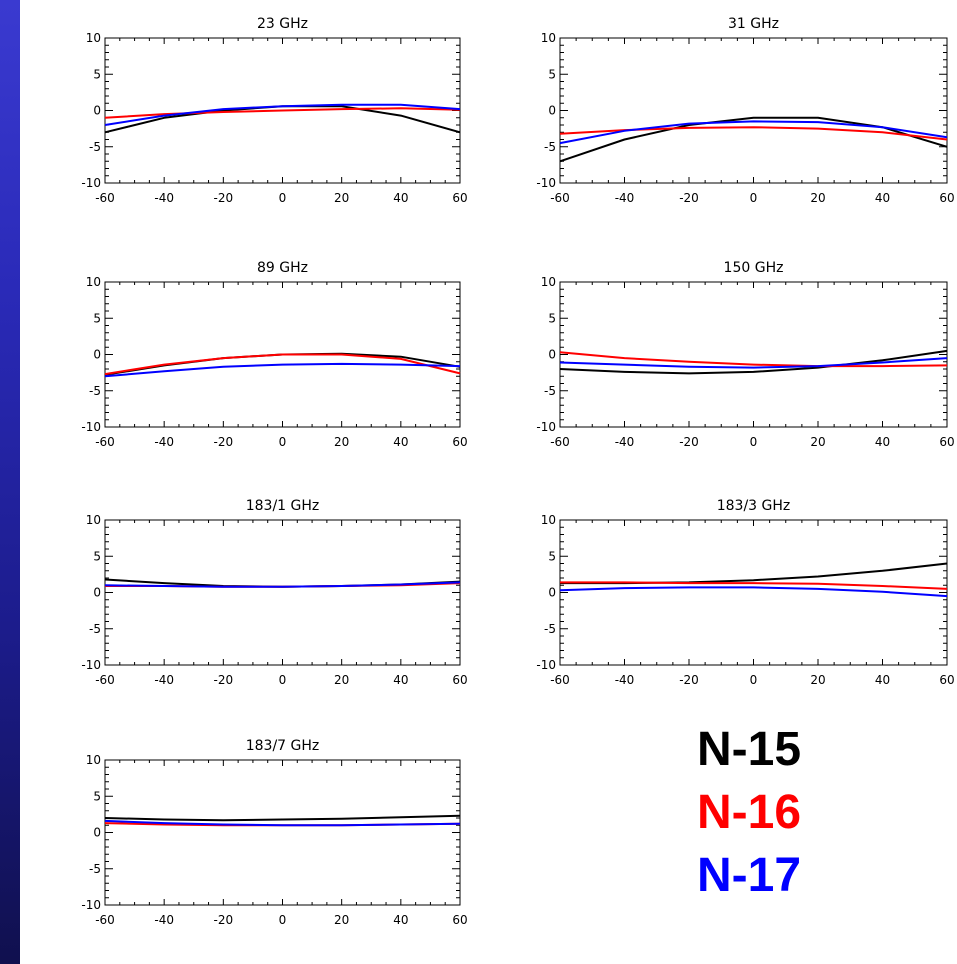  I want to click on chart-150-ghz-title: 150 GHz, so click(754, 268).